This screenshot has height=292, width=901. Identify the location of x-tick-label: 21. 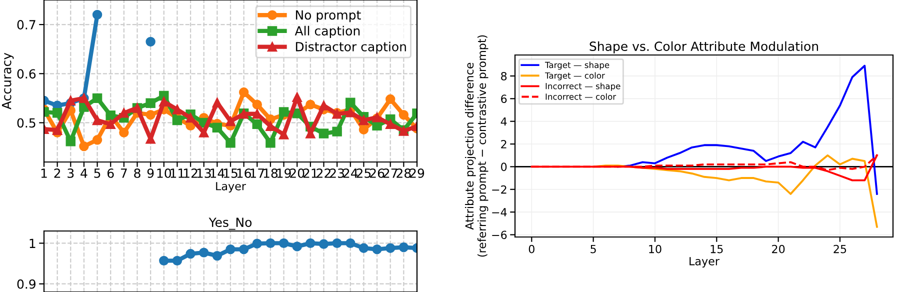
(310, 173).